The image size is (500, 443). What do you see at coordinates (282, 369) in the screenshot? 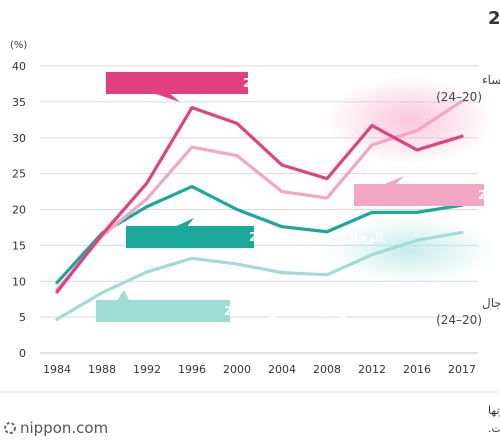
I see `x-tick-label: 2004` at bounding box center [282, 369].